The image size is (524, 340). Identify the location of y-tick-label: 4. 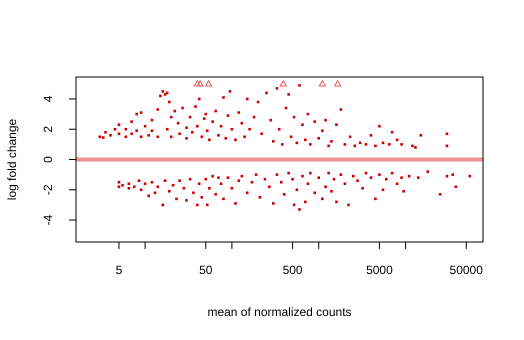
(48, 98).